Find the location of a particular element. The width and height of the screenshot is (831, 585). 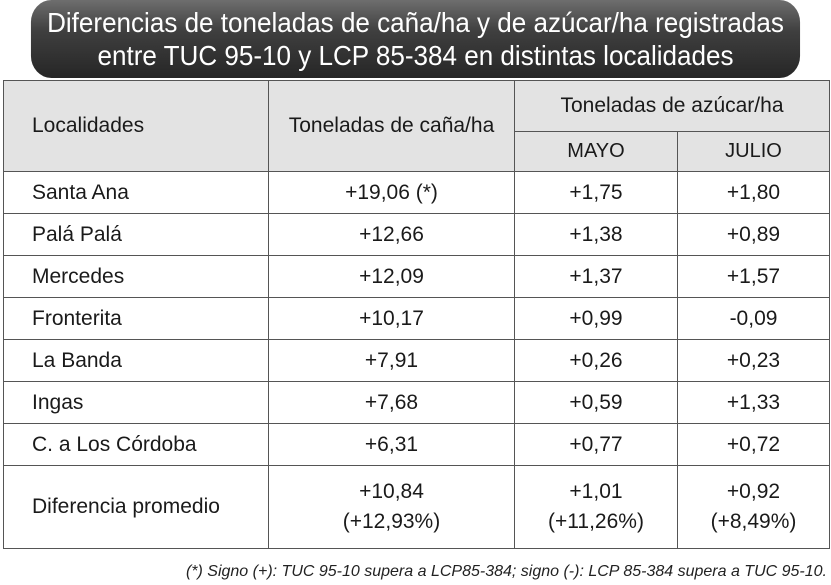

header-julio: JULIO is located at coordinates (753, 151).